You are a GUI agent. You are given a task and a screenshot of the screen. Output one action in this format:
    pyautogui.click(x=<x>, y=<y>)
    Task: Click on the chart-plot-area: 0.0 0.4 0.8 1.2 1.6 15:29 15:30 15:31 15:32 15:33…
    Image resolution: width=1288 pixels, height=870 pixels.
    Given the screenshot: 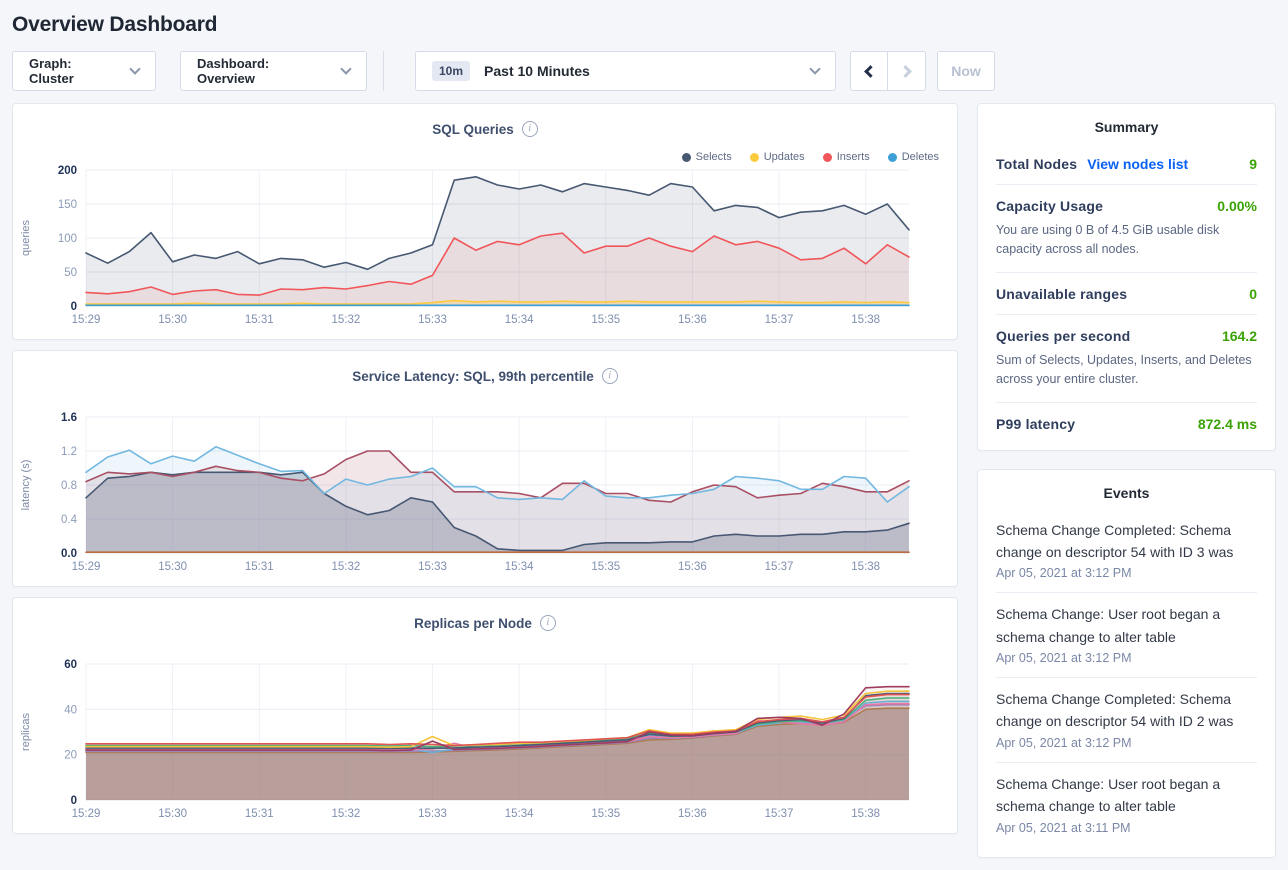 What is the action you would take?
    pyautogui.click(x=485, y=494)
    